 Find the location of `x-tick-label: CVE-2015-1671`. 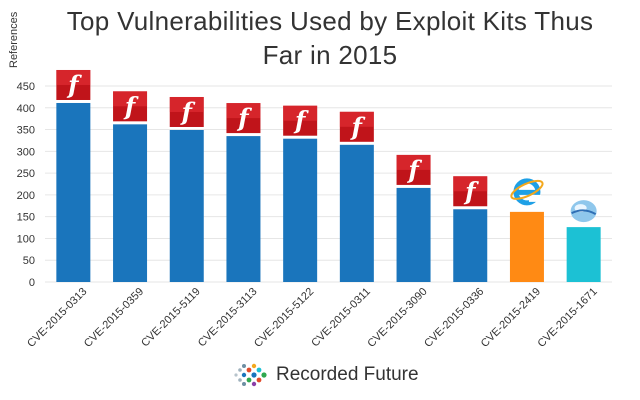

x-tick-label: CVE-2015-1671 is located at coordinates (568, 318).